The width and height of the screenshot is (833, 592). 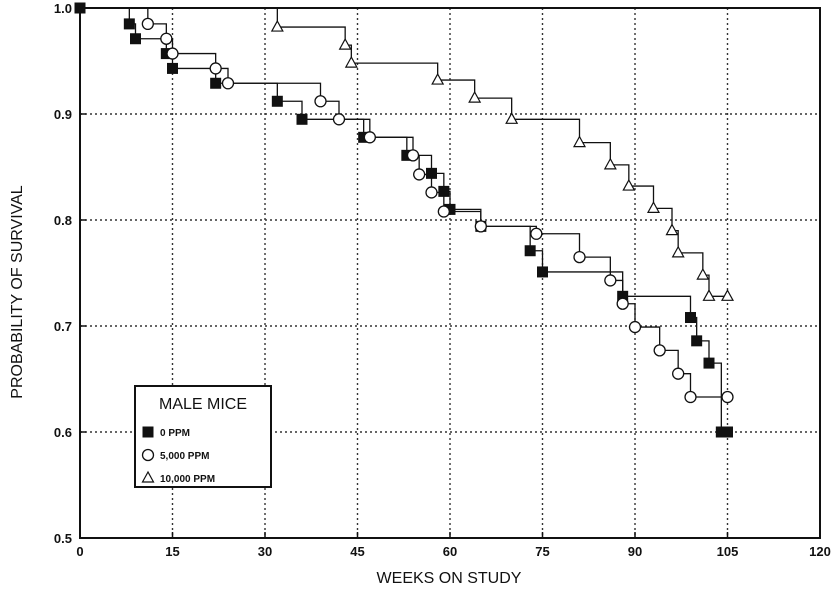 I want to click on y-tick-label: 0.7, so click(x=63, y=326).